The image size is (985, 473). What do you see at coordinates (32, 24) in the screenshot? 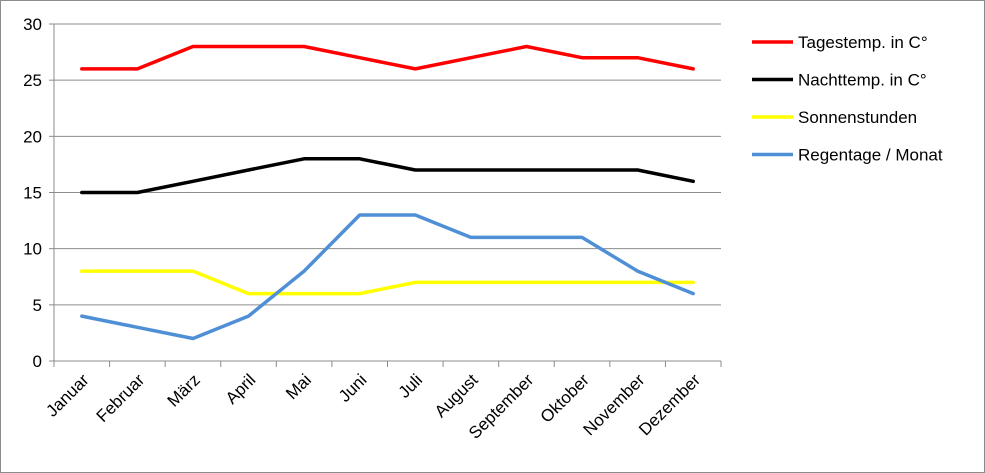
I see `y-tick-label: 30` at bounding box center [32, 24].